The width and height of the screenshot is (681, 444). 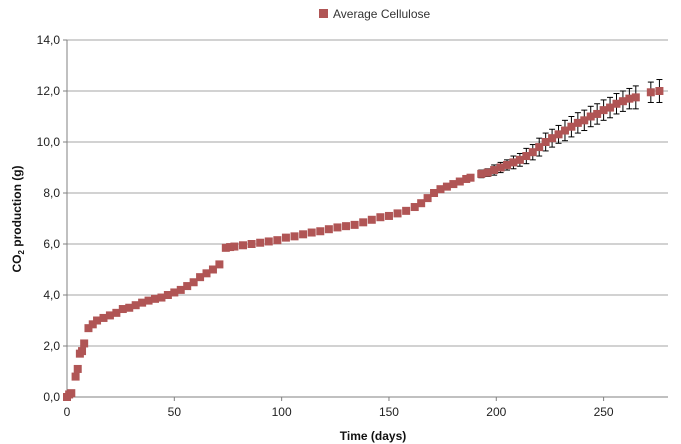 I want to click on y-axis-title-rest: production (g), so click(x=17, y=207).